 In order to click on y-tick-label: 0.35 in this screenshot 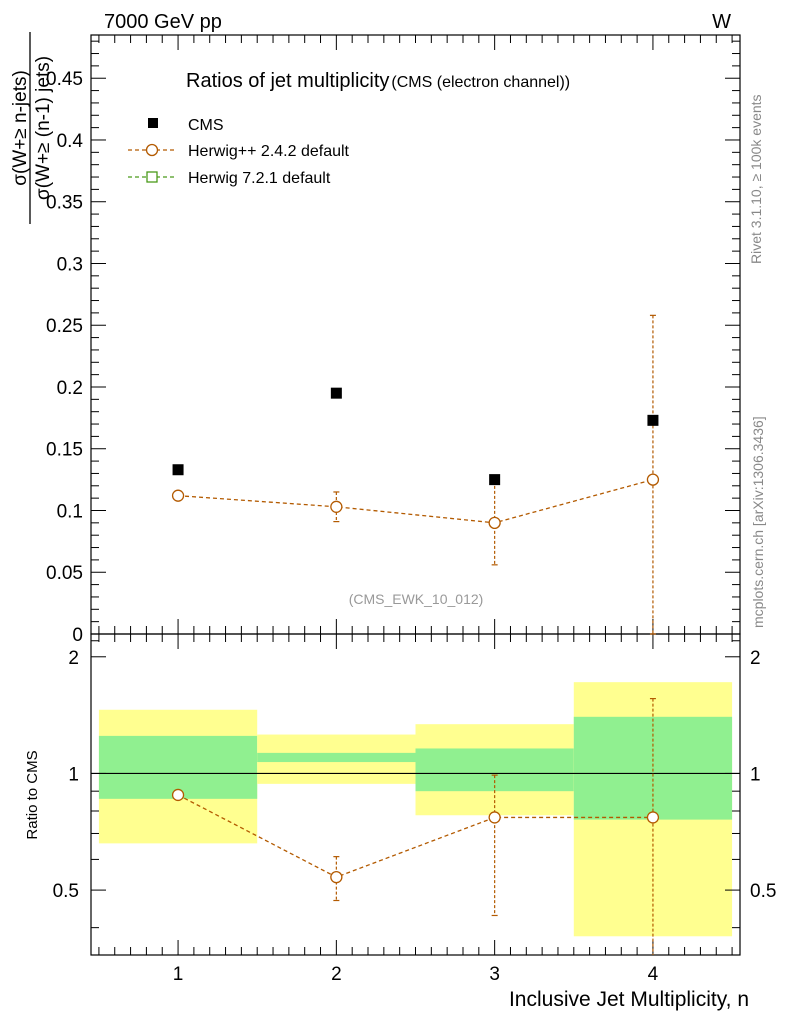, I will do `click(64, 203)`.